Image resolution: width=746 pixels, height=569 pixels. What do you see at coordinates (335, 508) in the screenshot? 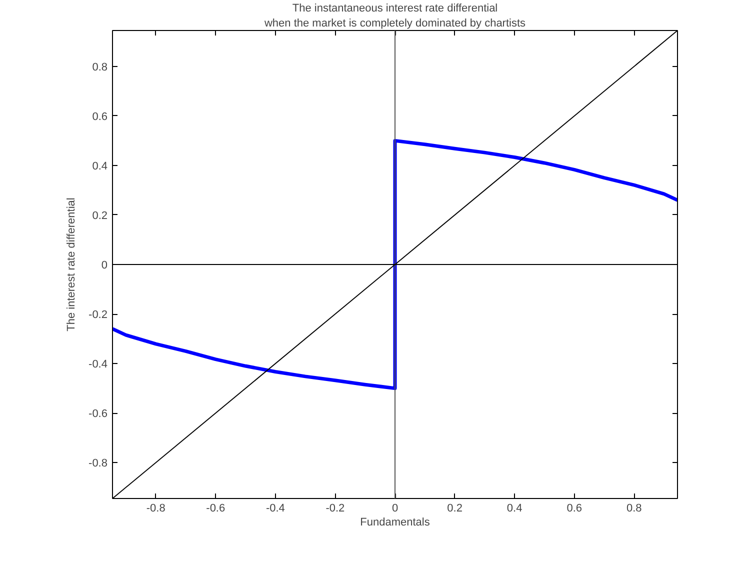
I see `x-tick-label: -0.2` at bounding box center [335, 508].